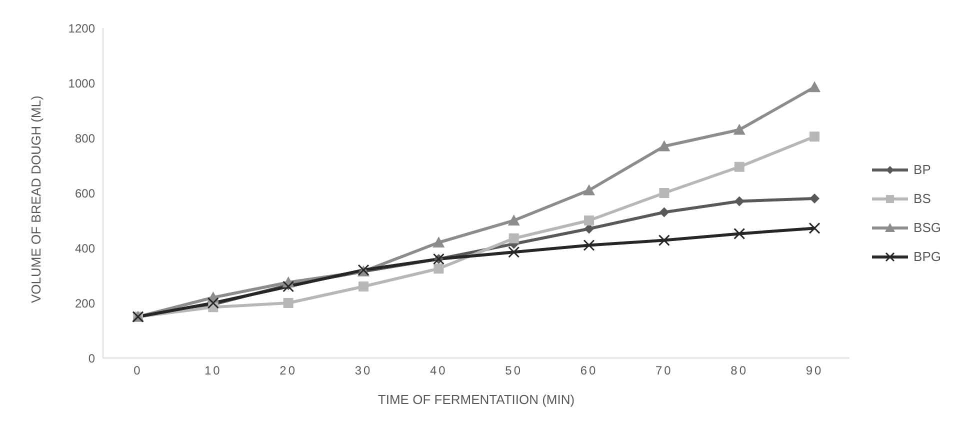  I want to click on x-tick-label: 10, so click(213, 371).